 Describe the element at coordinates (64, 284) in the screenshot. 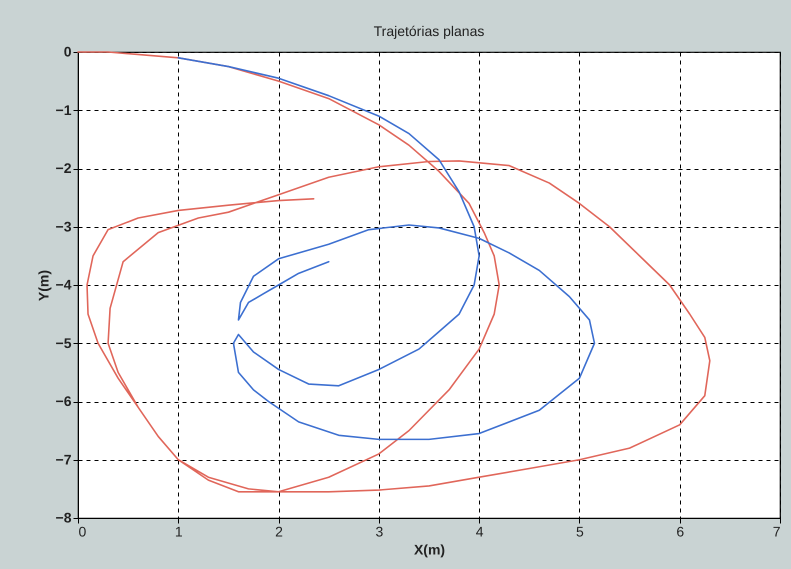

I see `y-tick-label: −4` at that location.